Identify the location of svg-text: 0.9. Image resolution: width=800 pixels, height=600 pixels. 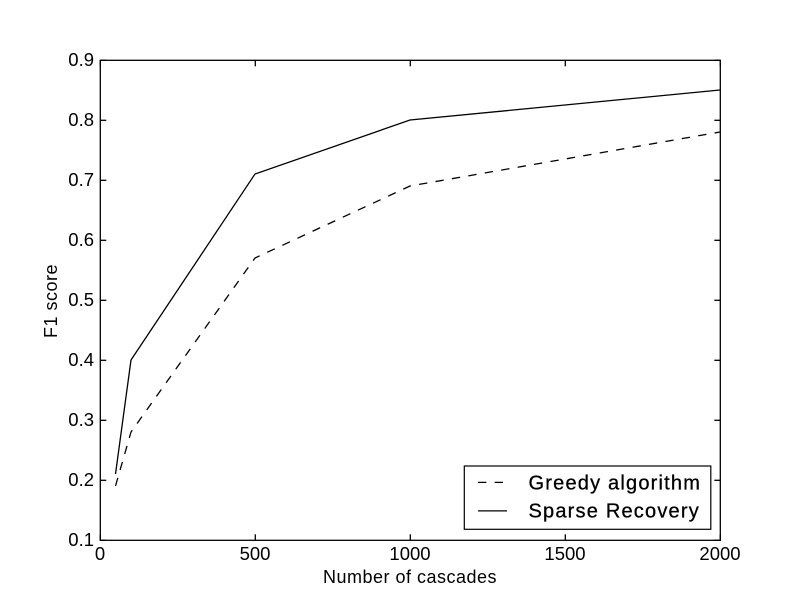
(81, 59).